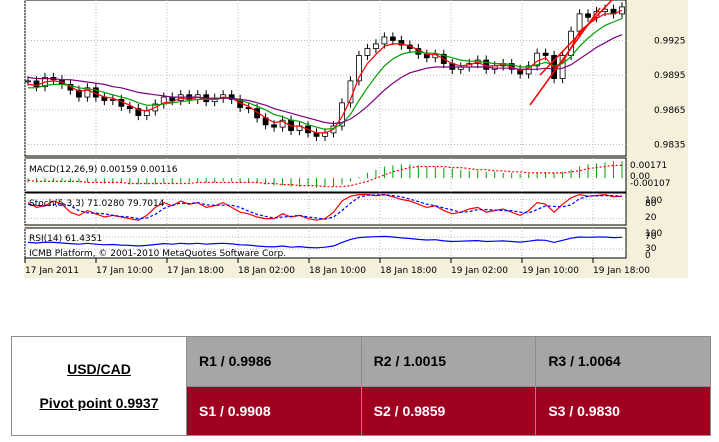  I want to click on rsi-axis-label: 30, so click(651, 249).